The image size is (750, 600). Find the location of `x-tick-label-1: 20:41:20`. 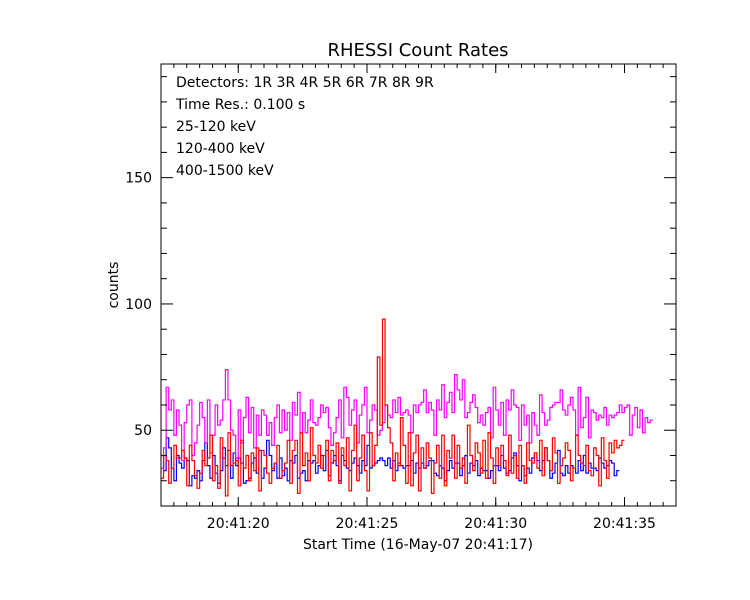

x-tick-label-1: 20:41:20 is located at coordinates (238, 524).